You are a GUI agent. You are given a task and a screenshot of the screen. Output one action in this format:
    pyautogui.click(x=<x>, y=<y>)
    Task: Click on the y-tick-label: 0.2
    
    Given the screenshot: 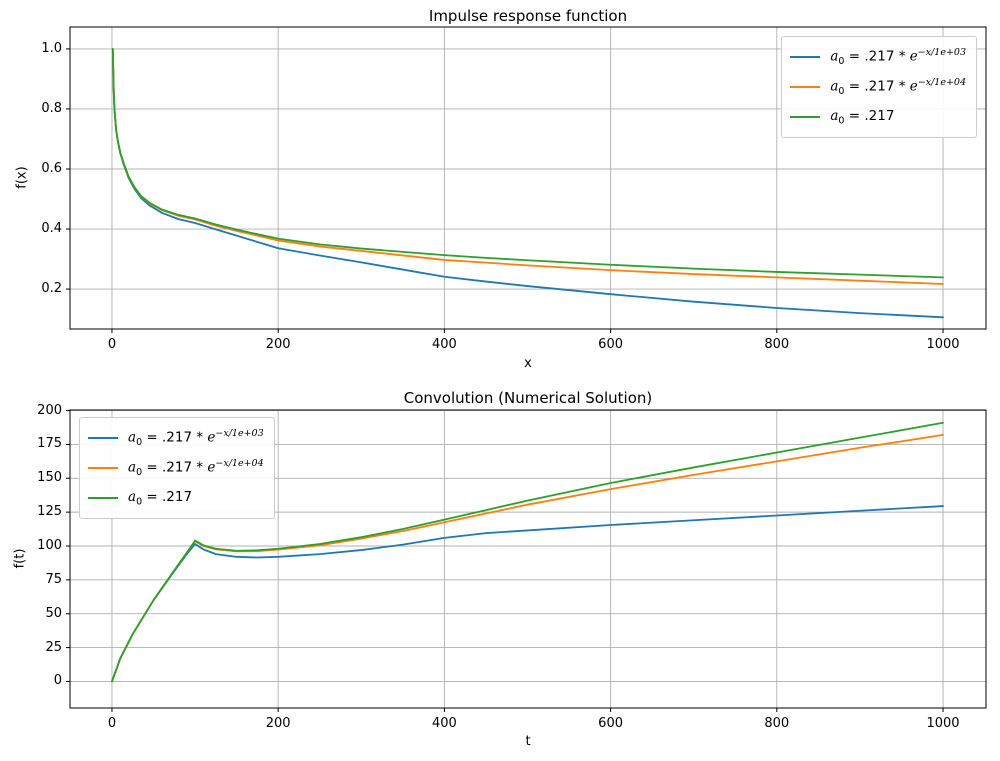 What is the action you would take?
    pyautogui.click(x=51, y=289)
    